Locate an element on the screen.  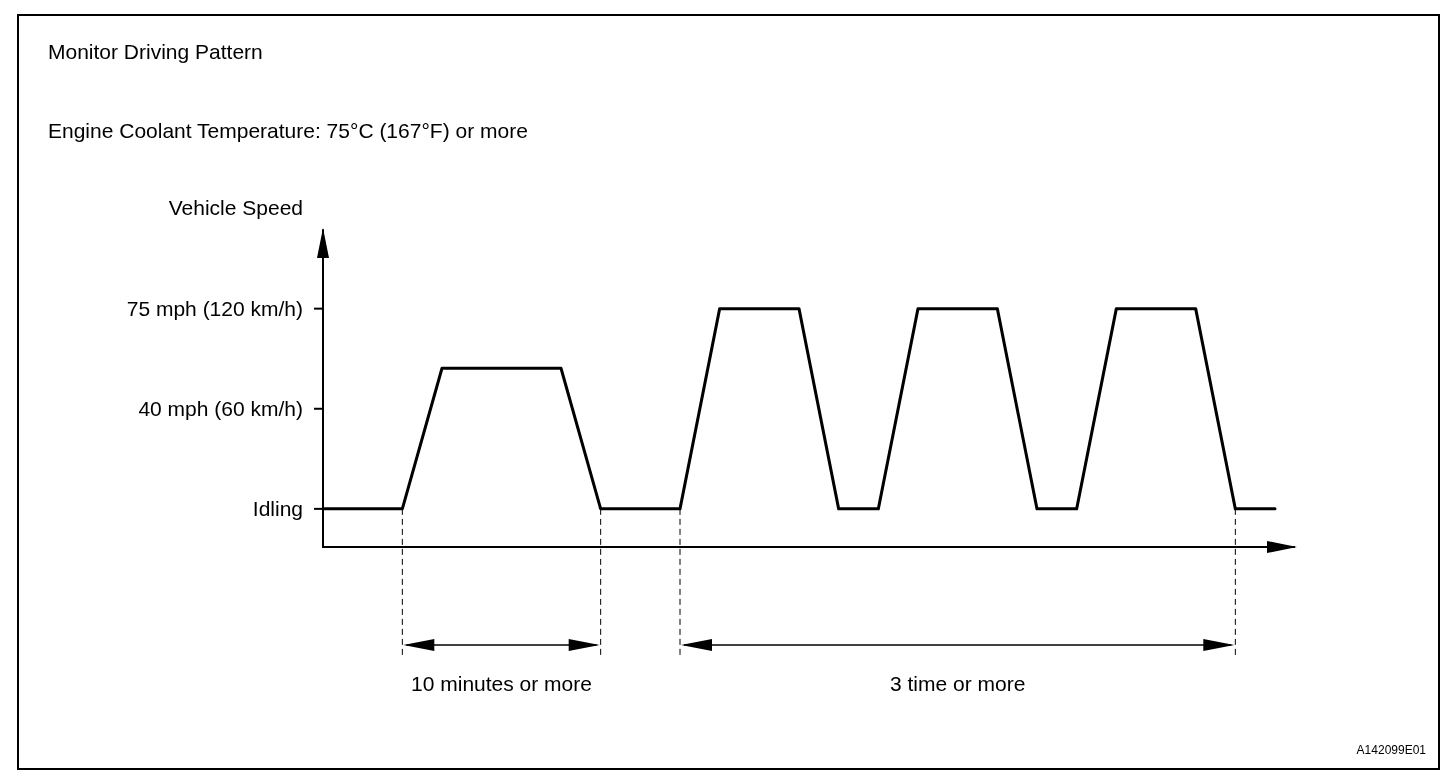
text: A142099E01 is located at coordinates (1391, 750).